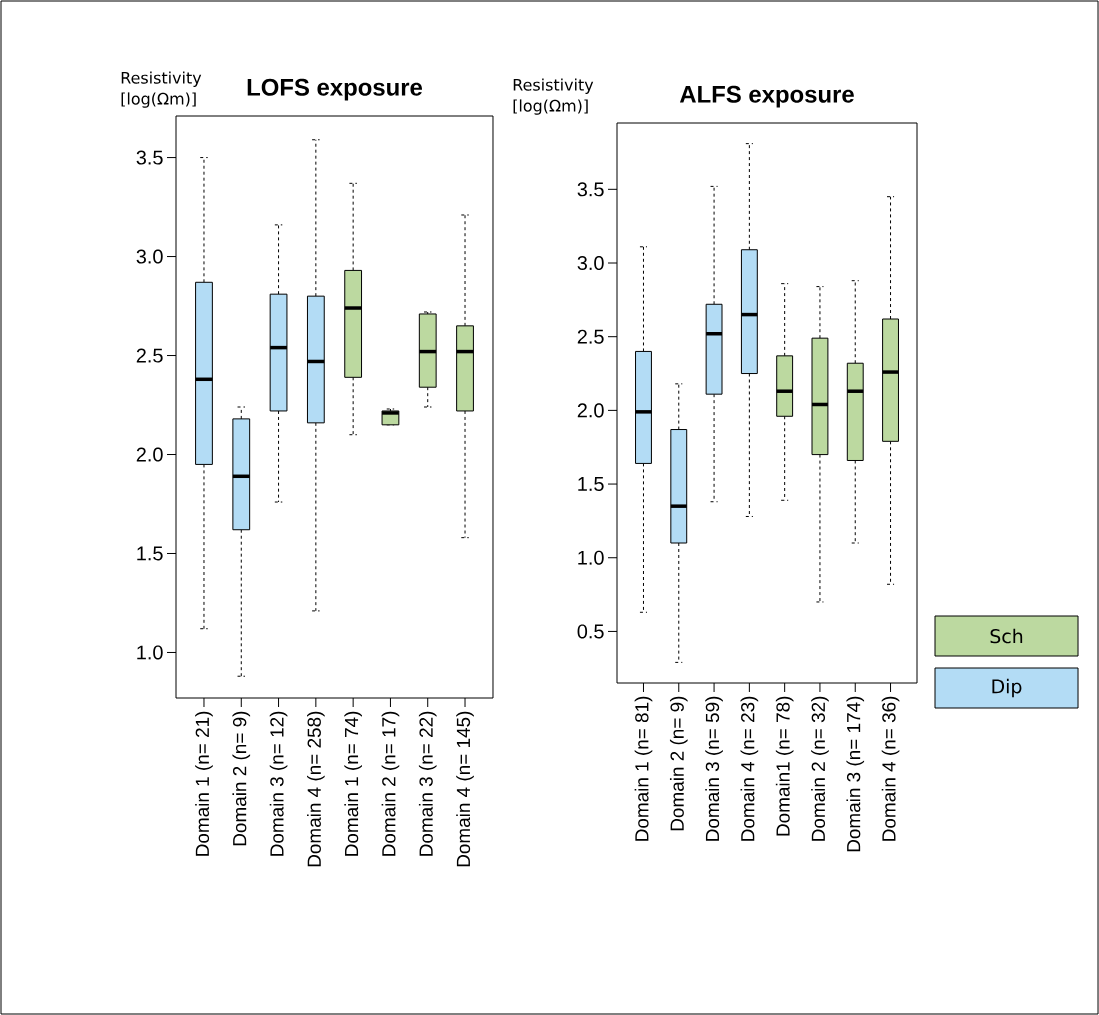  I want to click on x-tick-label: Domain 3 (n= 59), so click(714, 768).